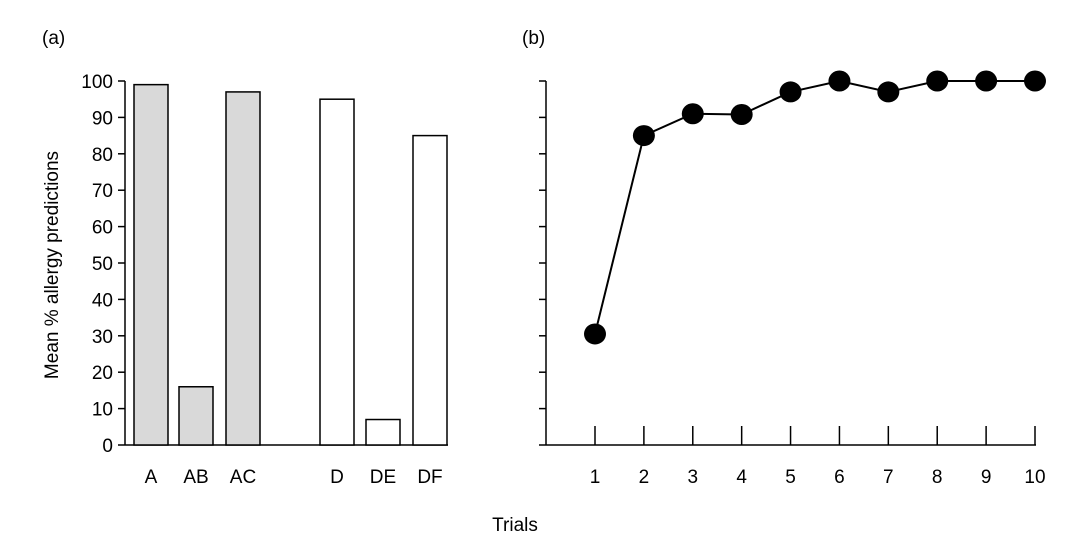 The image size is (1086, 552). What do you see at coordinates (542, 263) in the screenshot?
I see `panel-b-y-ticks` at bounding box center [542, 263].